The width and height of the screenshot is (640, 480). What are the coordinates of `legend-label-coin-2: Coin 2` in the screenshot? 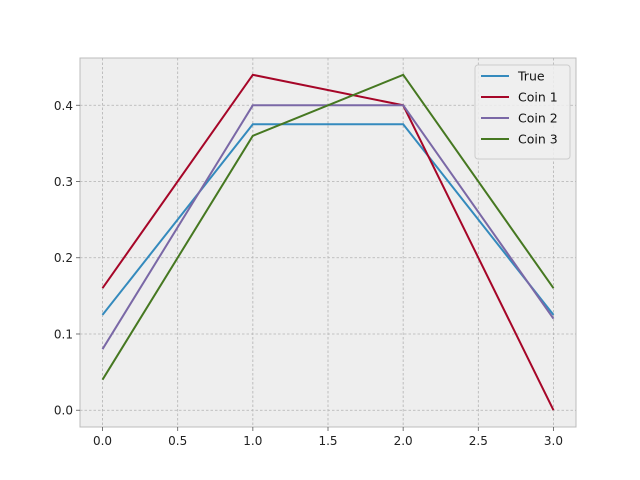 It's located at (538, 118).